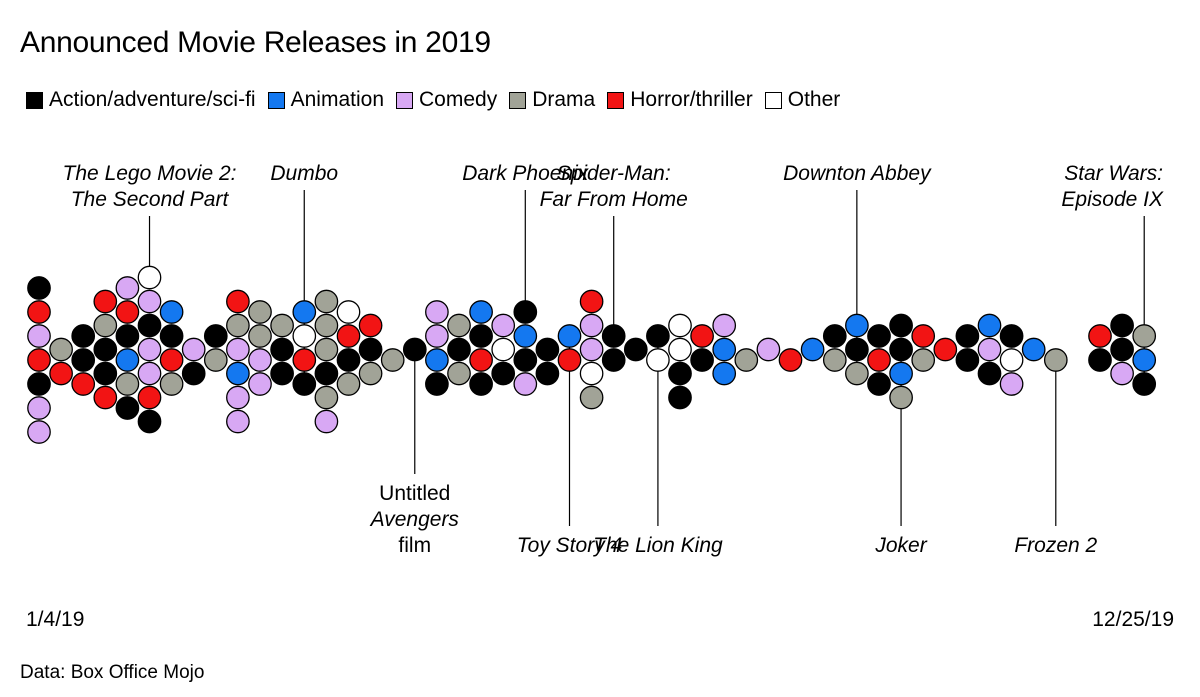 The width and height of the screenshot is (1200, 697). What do you see at coordinates (152, 99) in the screenshot?
I see `legend-label: Action/adventure/sci-fi` at bounding box center [152, 99].